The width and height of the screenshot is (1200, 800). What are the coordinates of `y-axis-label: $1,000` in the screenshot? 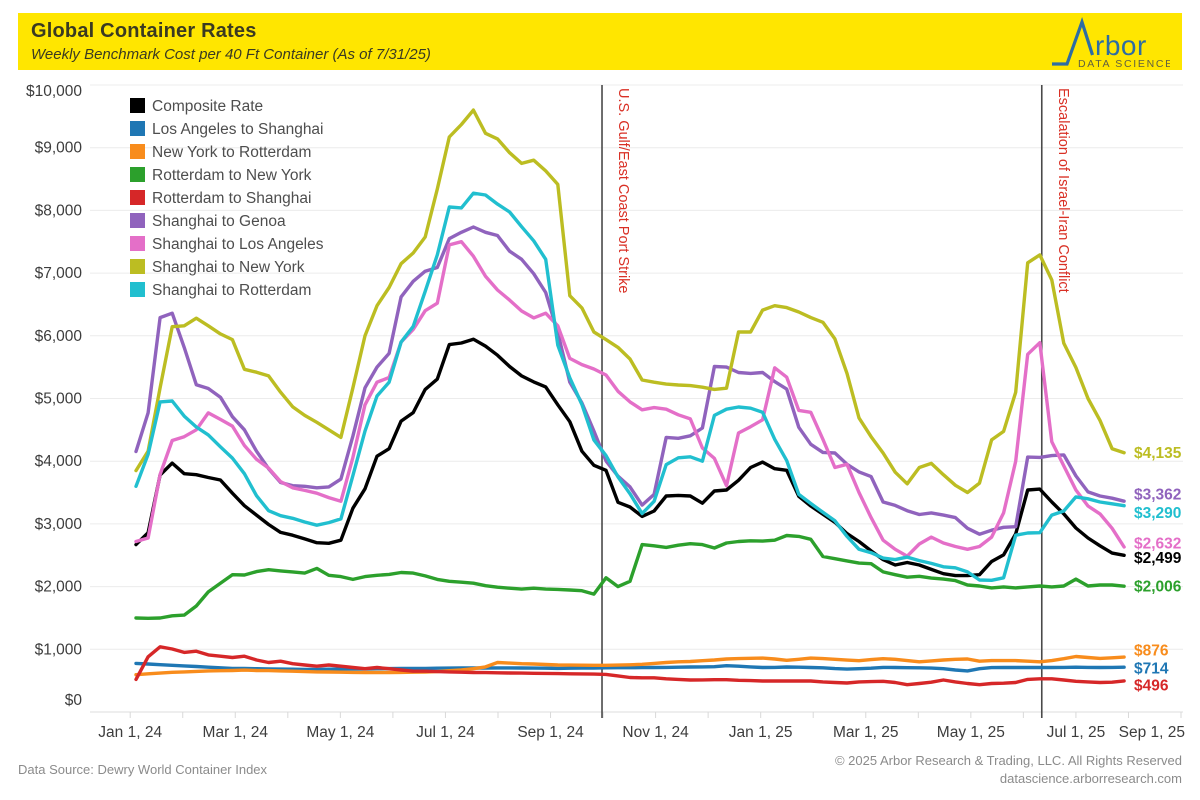 It's located at (59, 649).